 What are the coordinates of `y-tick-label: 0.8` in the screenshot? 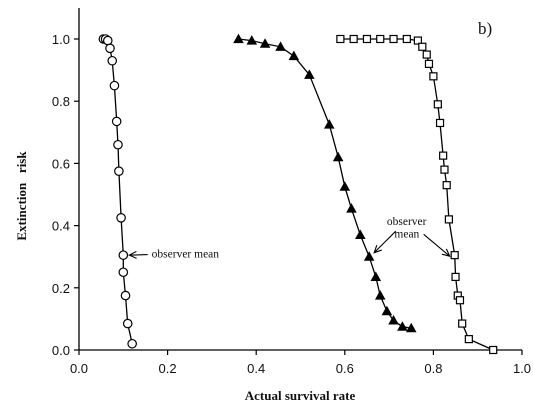 It's located at (61, 101).